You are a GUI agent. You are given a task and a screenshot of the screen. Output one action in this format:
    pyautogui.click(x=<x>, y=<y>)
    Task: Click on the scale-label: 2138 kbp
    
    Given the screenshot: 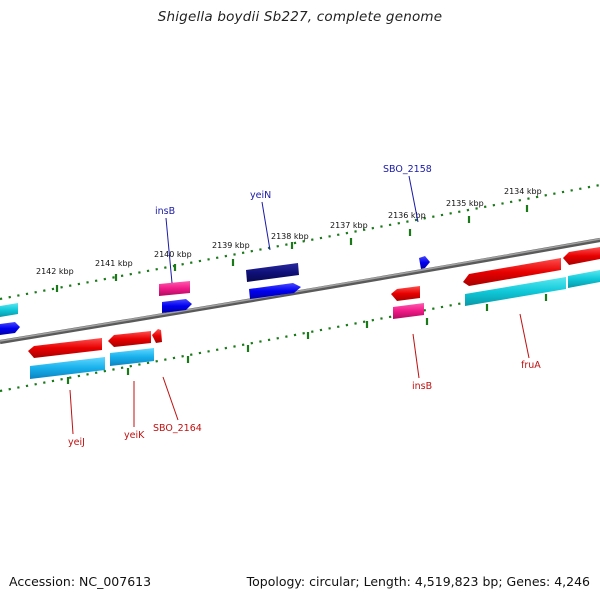 What is the action you would take?
    pyautogui.click(x=290, y=236)
    